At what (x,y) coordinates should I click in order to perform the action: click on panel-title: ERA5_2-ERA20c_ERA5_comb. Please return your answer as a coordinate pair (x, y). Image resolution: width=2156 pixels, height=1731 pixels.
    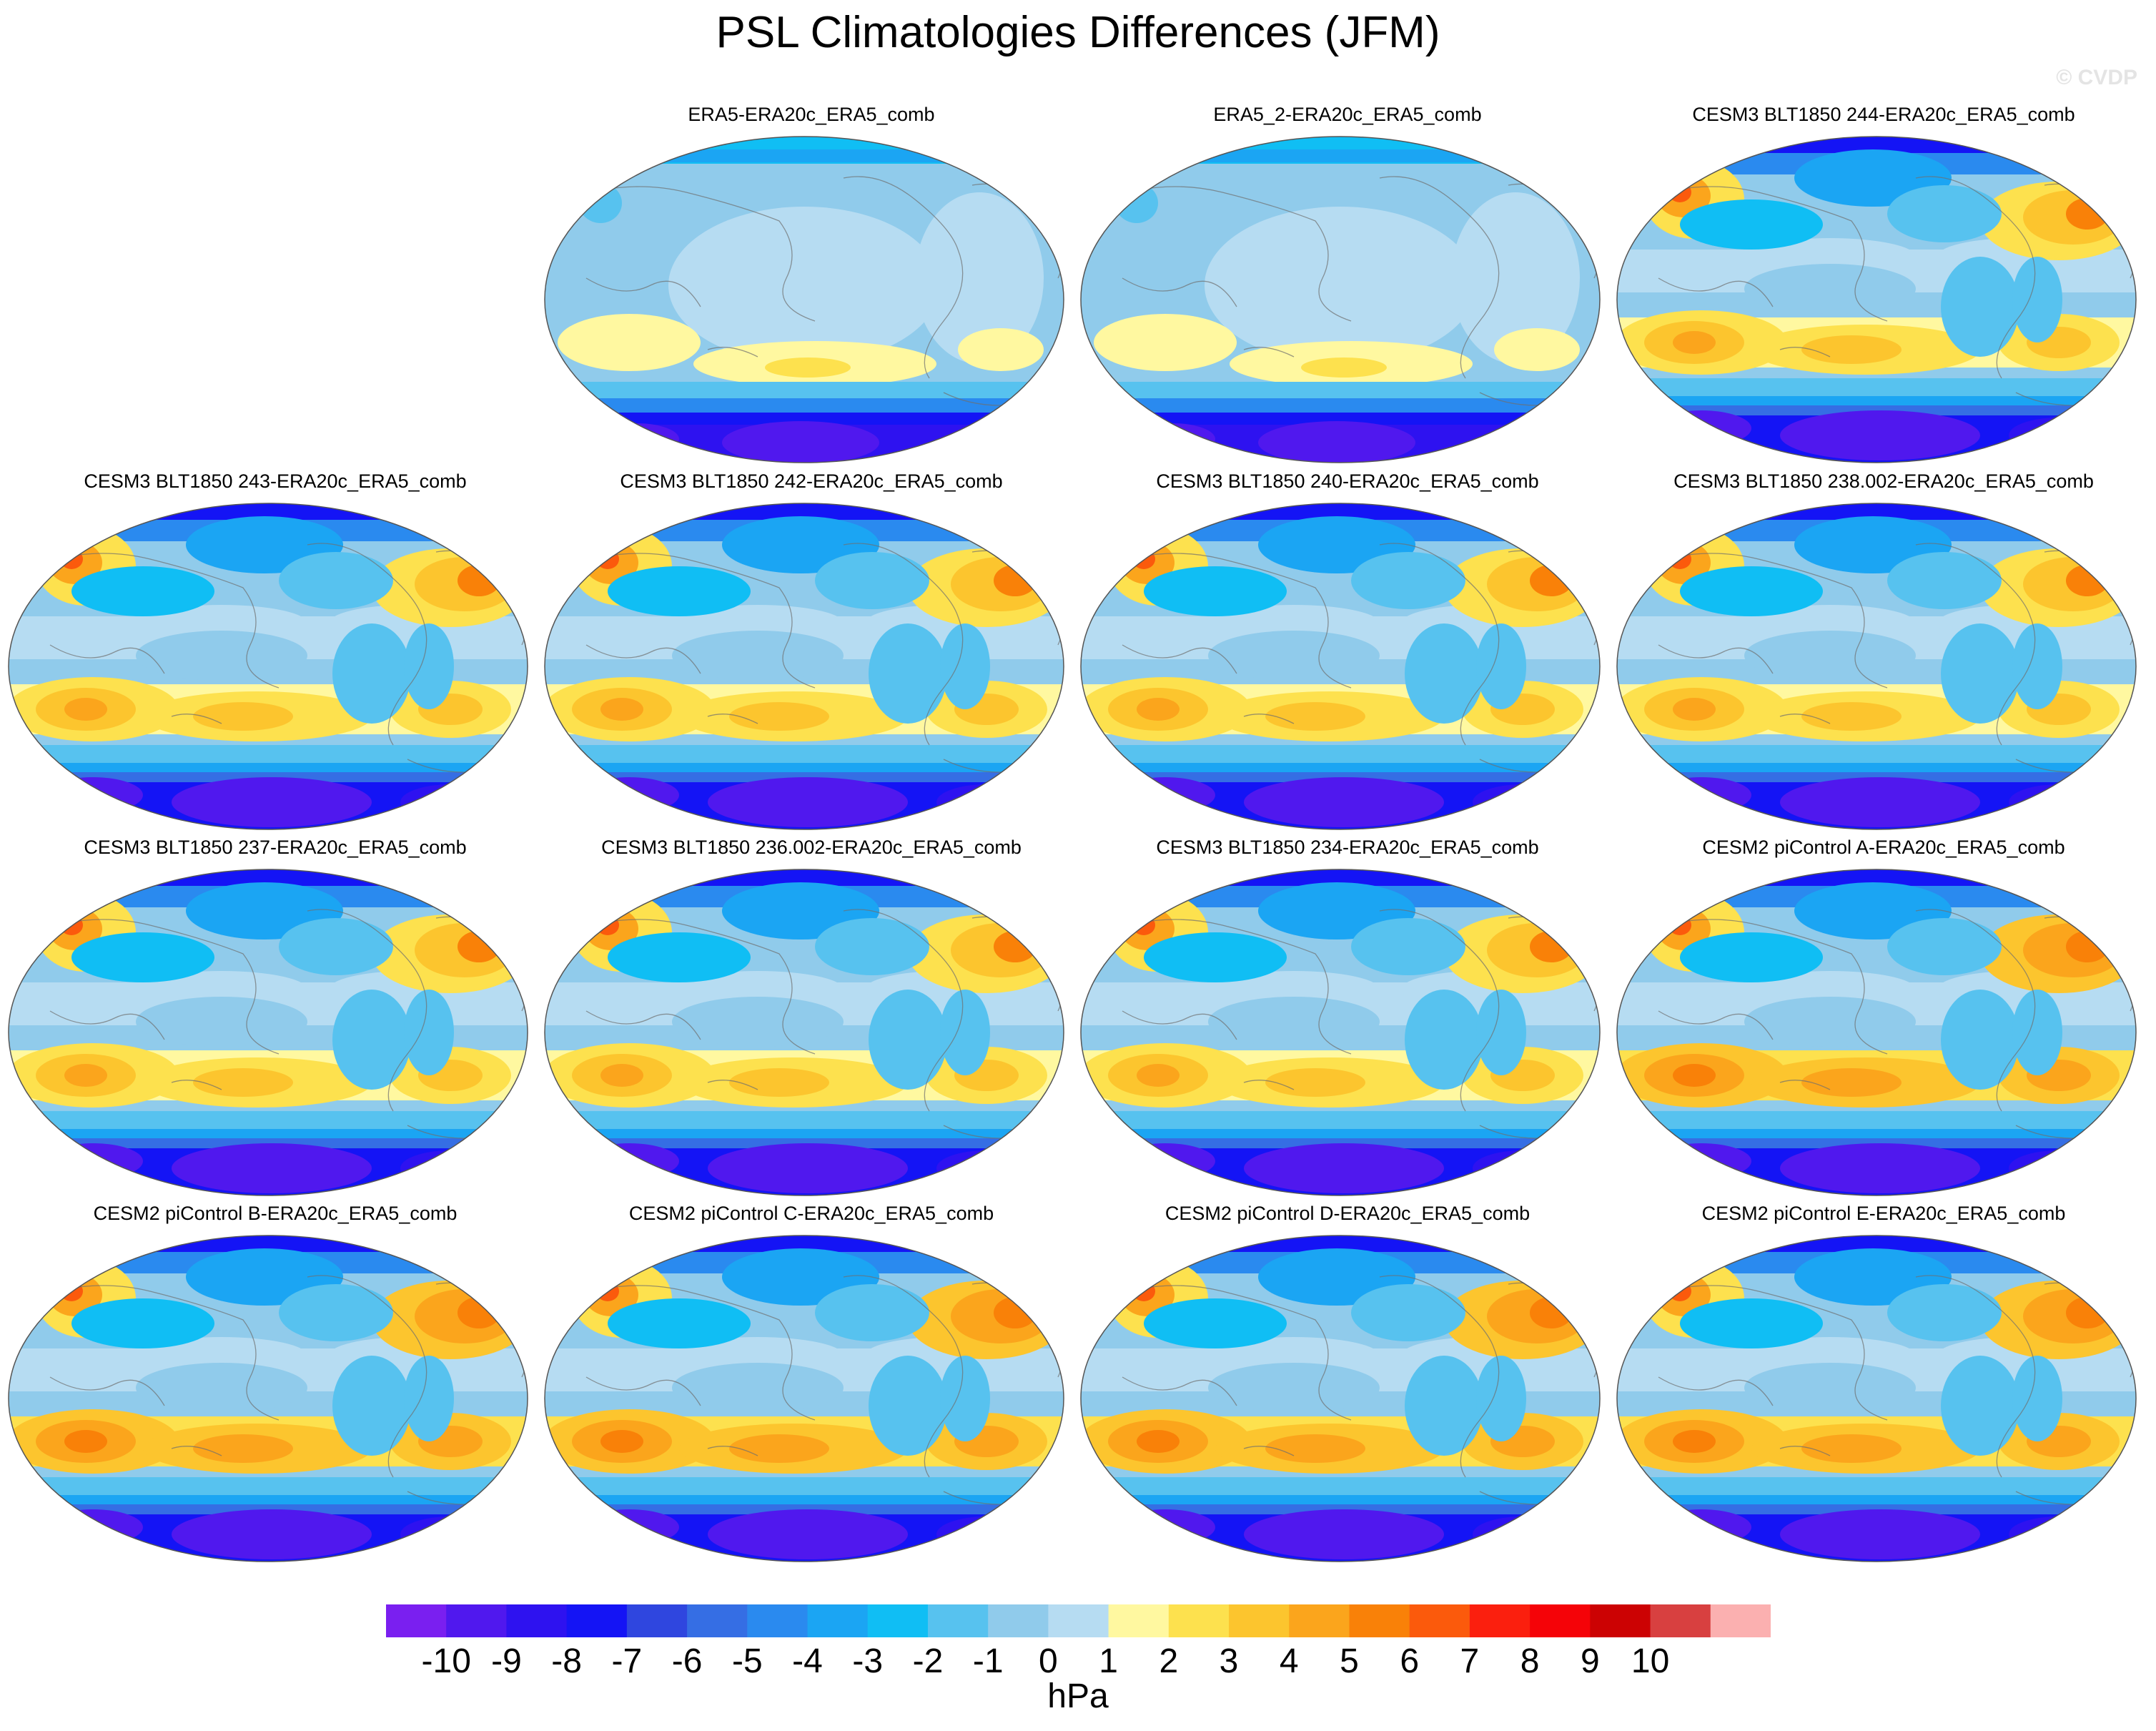
    Looking at the image, I should click on (1347, 114).